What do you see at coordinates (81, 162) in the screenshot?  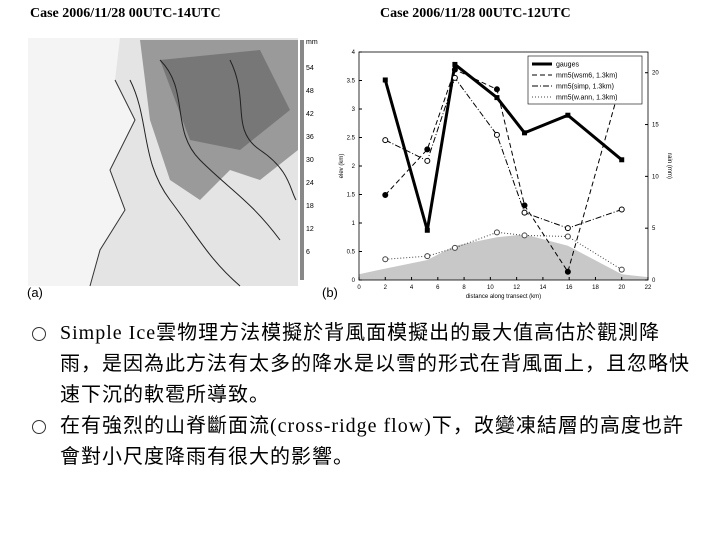 I see `sea` at bounding box center [81, 162].